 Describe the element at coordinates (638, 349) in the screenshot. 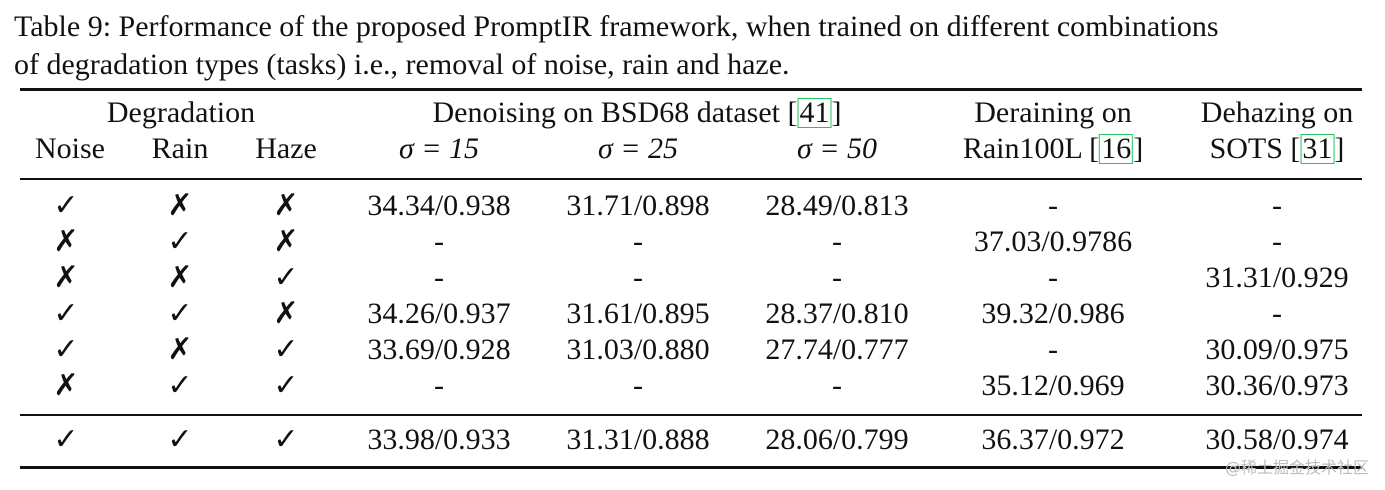

I see `cell-sigma25: 31.03/0.880` at that location.